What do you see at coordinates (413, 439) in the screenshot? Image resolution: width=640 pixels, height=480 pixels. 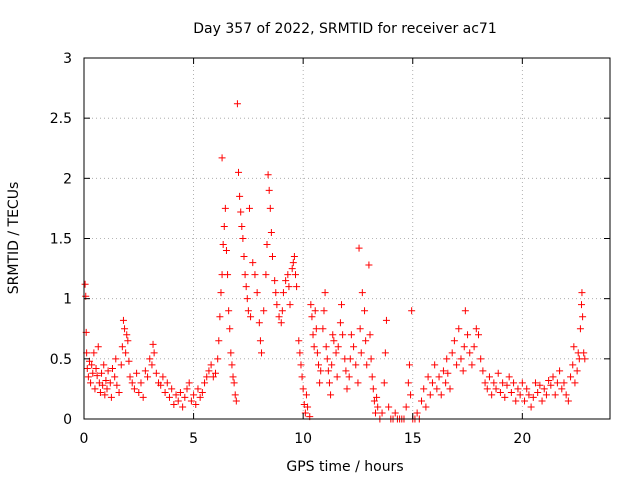 I see `x-tick-label: 15` at bounding box center [413, 439].